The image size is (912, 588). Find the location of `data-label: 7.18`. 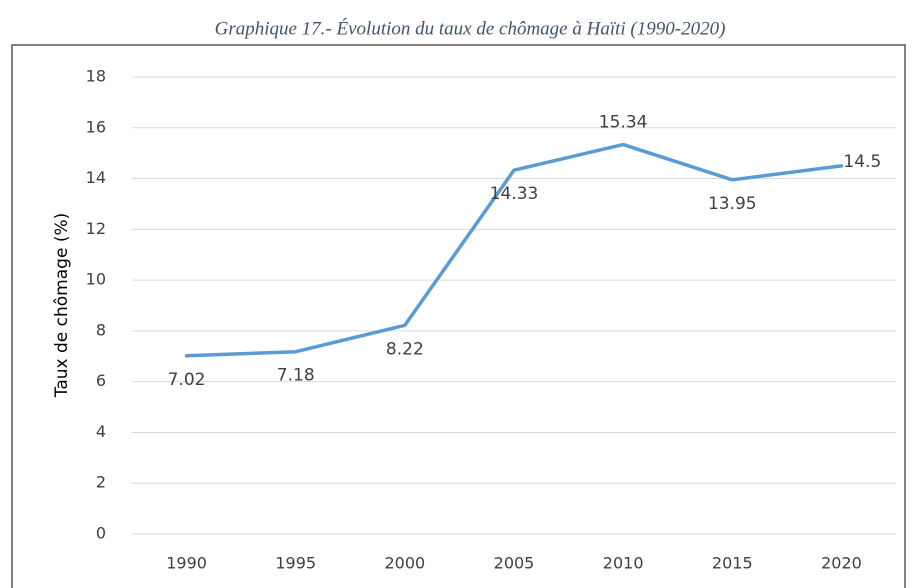

data-label: 7.18 is located at coordinates (296, 376).